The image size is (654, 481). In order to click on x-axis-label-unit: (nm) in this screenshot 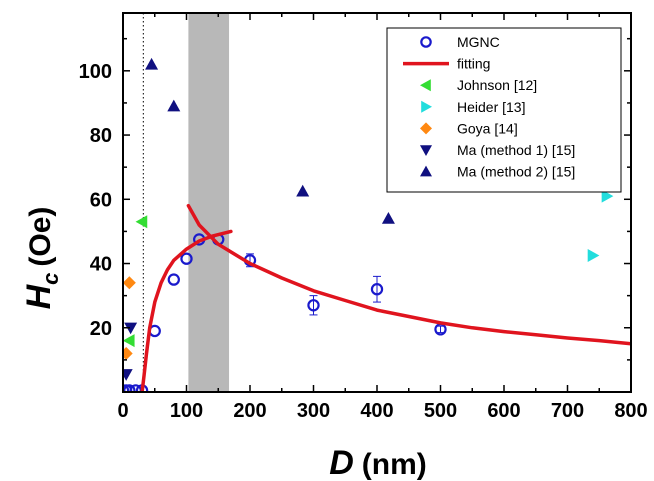, I will do `click(394, 464)`.